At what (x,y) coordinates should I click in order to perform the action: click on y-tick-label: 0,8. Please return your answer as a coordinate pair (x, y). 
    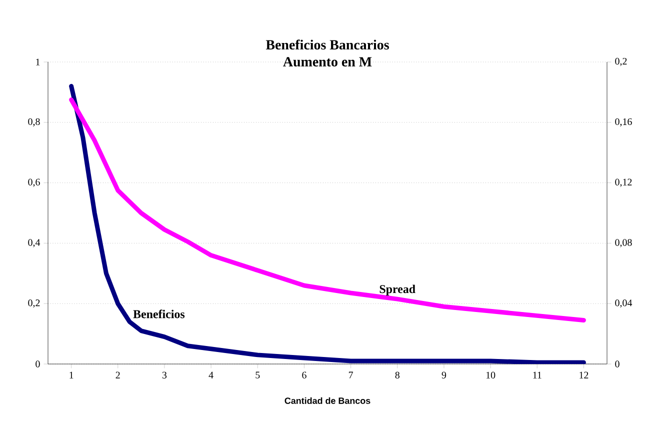
    Looking at the image, I should click on (34, 122).